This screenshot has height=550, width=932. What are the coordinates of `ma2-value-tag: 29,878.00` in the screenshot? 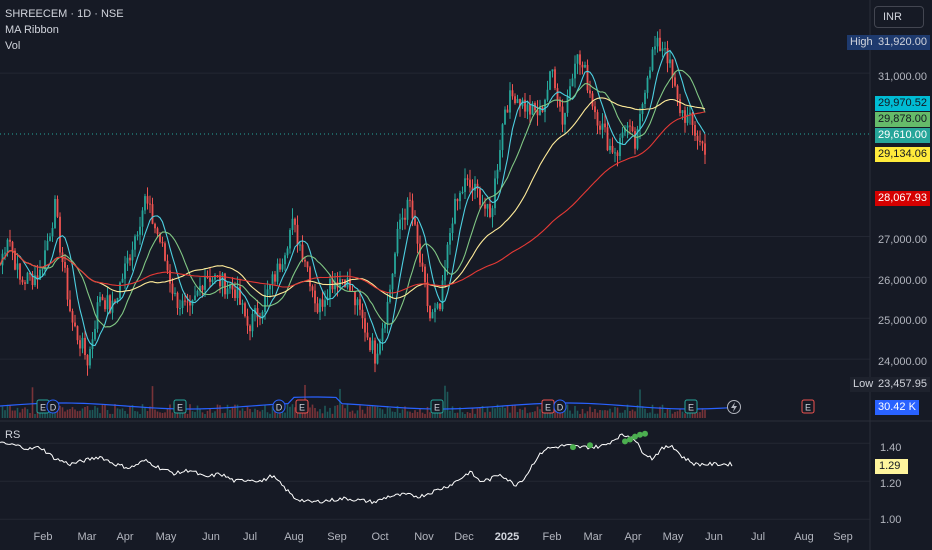 It's located at (902, 119).